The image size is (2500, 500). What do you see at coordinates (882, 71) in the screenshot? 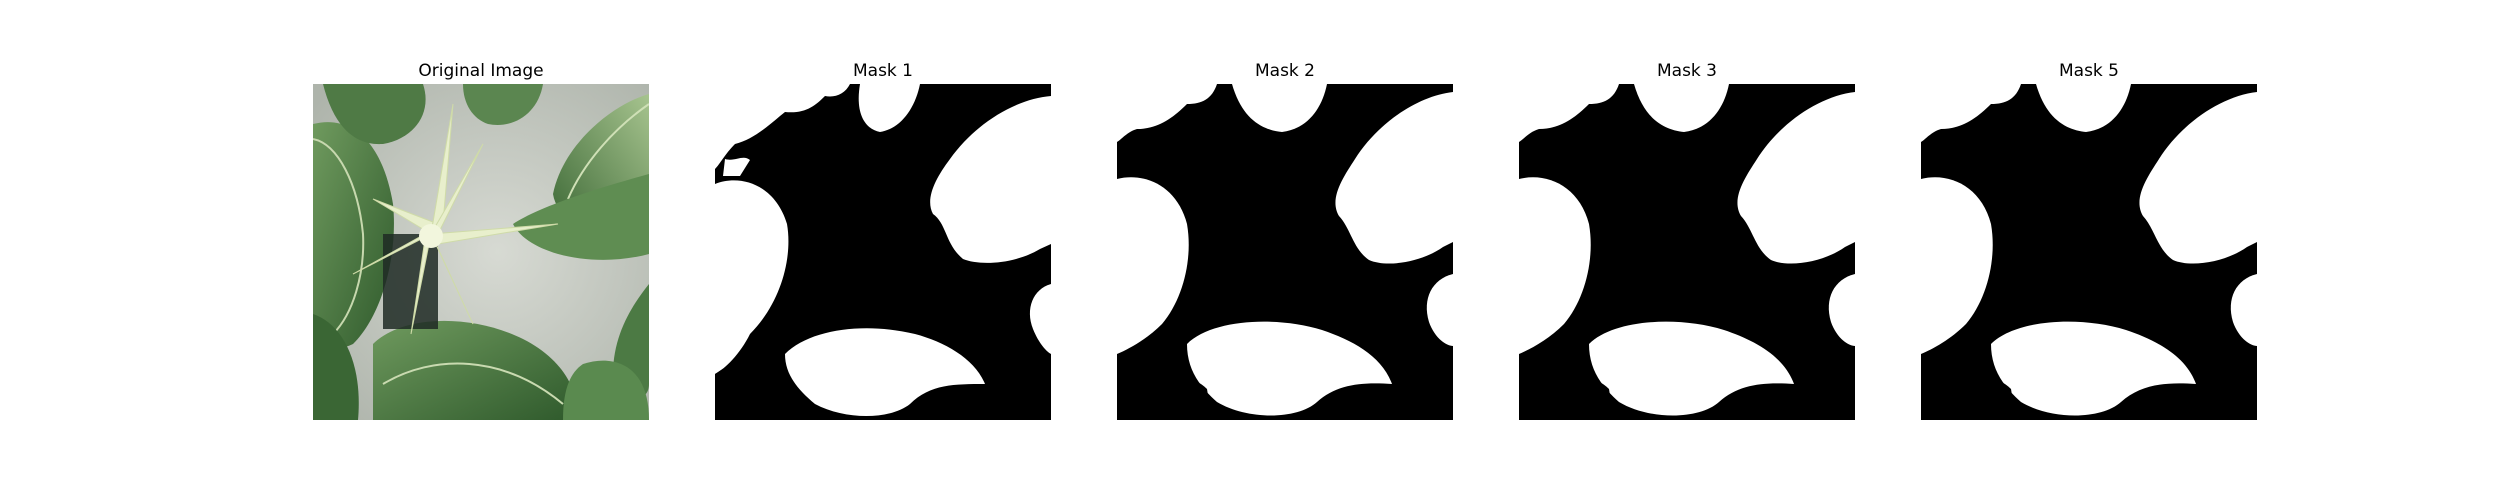
I see `panel-title-mask-1: Mask 1` at bounding box center [882, 71].